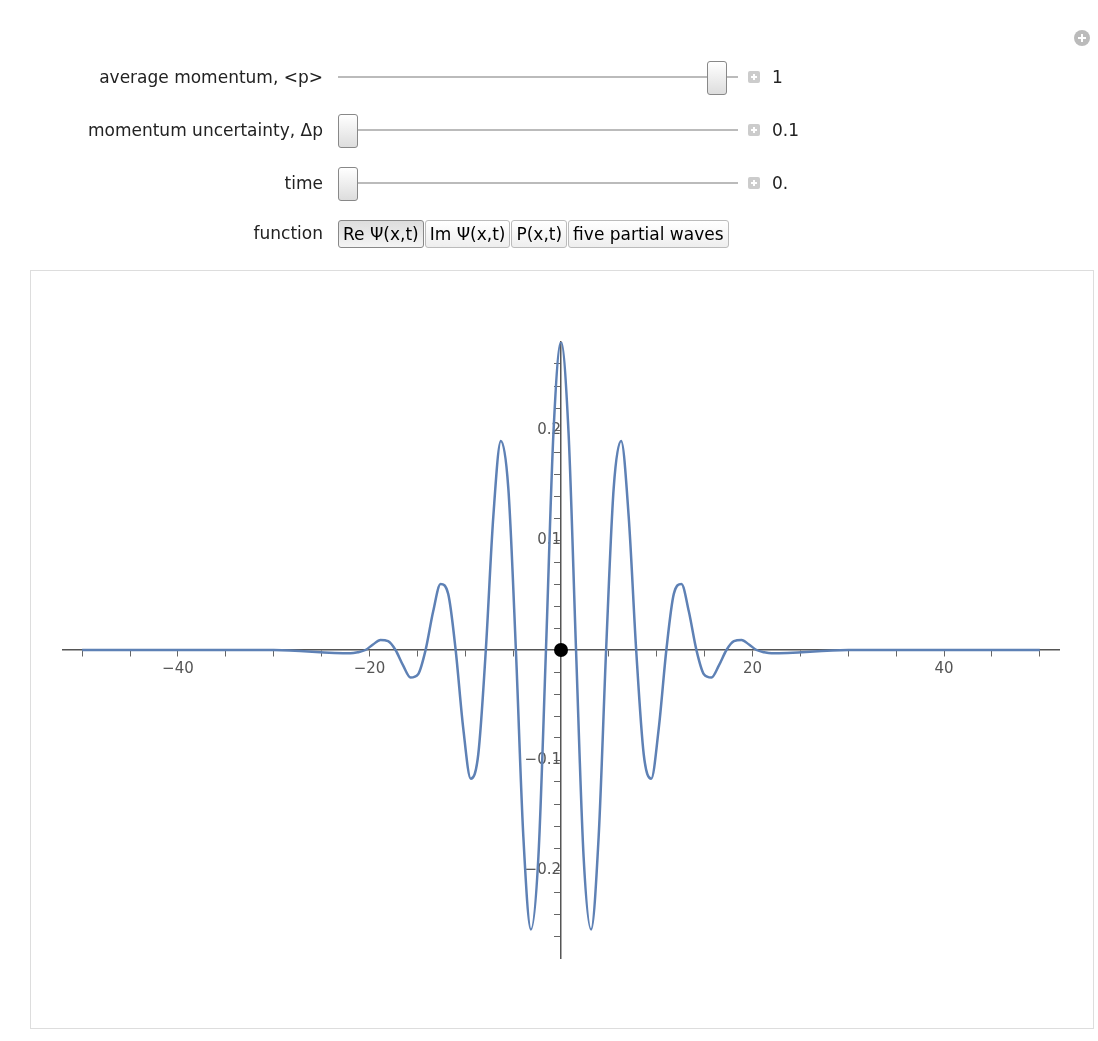 This screenshot has width=1098, height=1041. I want to click on text: momentum uncertainty, Δp, so click(205, 130).